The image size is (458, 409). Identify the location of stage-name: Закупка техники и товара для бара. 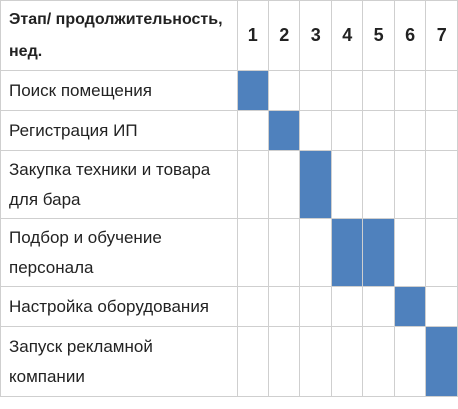
(119, 184).